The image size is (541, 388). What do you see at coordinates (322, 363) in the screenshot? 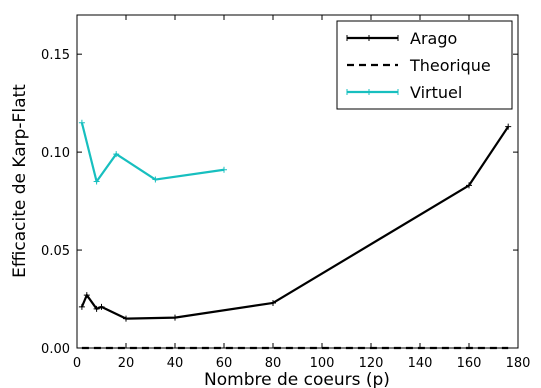
I see `x-tick-label: 100` at bounding box center [322, 363].